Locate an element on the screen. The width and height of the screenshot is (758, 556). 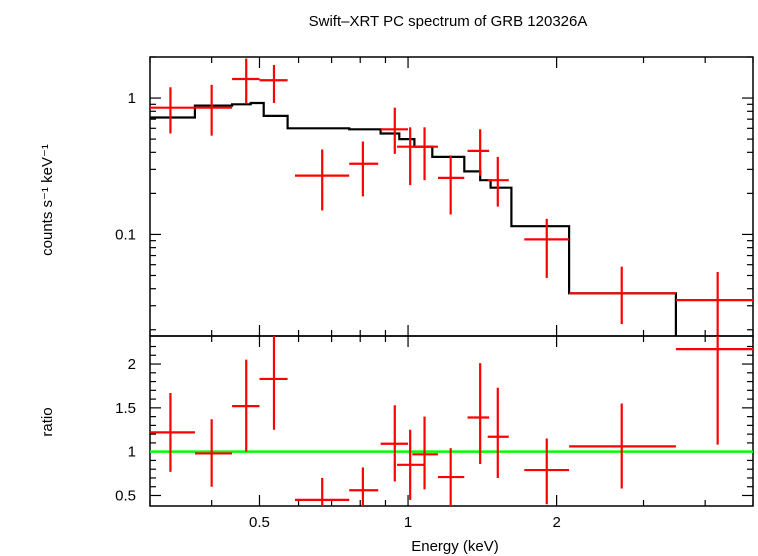
x-tick-label: 0.5 is located at coordinates (259, 522).